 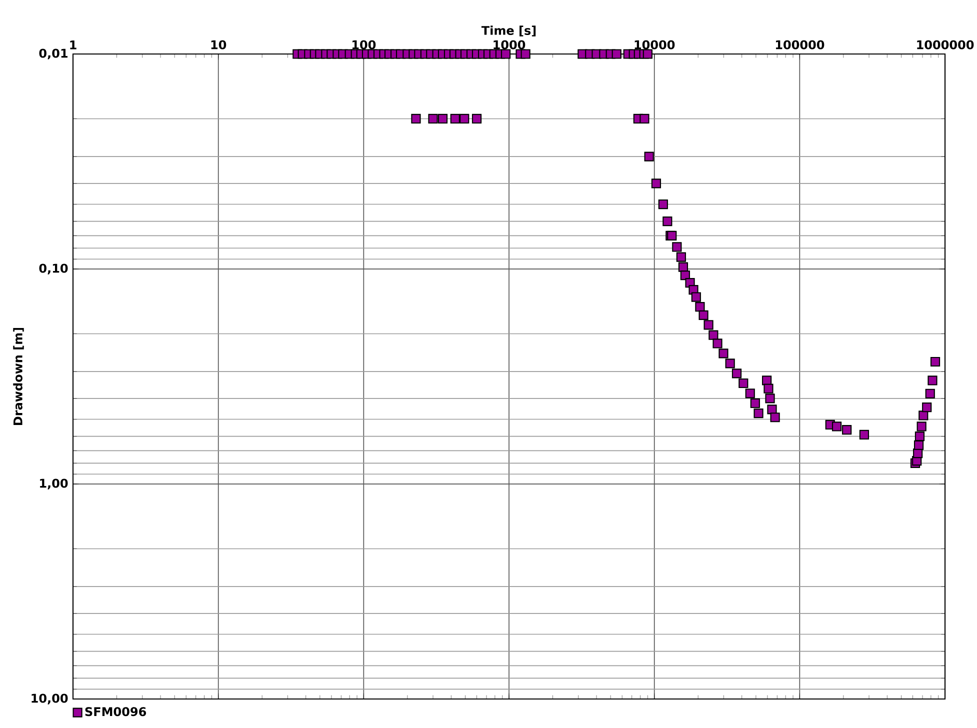 What do you see at coordinates (53, 269) in the screenshot?
I see `y-tick-label: 0,10` at bounding box center [53, 269].